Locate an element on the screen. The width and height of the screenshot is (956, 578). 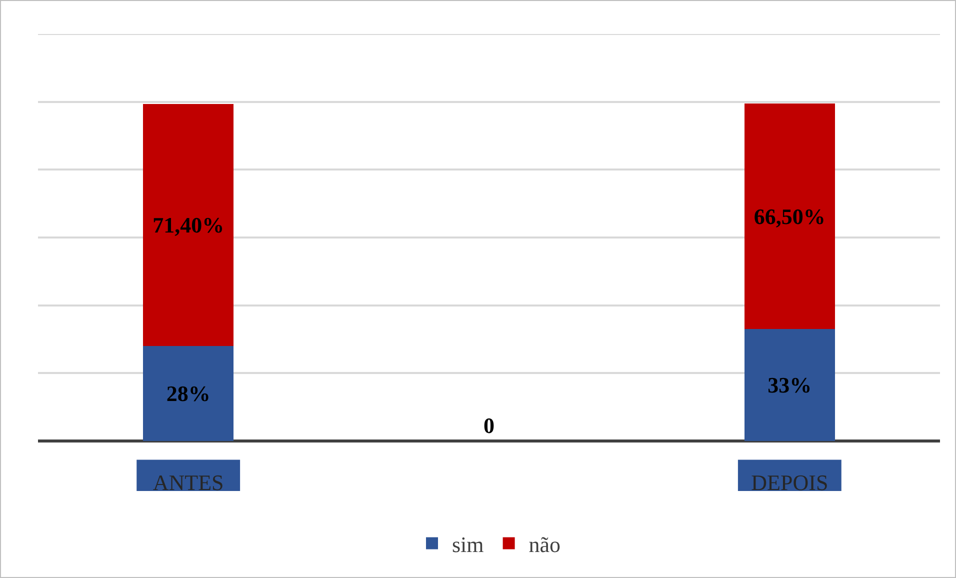
data-label: 66,50% is located at coordinates (790, 216).